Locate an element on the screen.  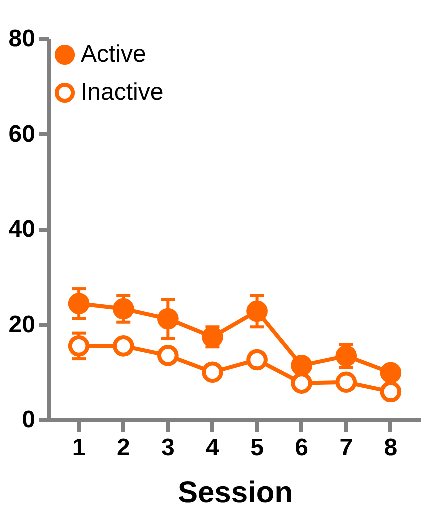
x-axis-title: Session is located at coordinates (236, 493).